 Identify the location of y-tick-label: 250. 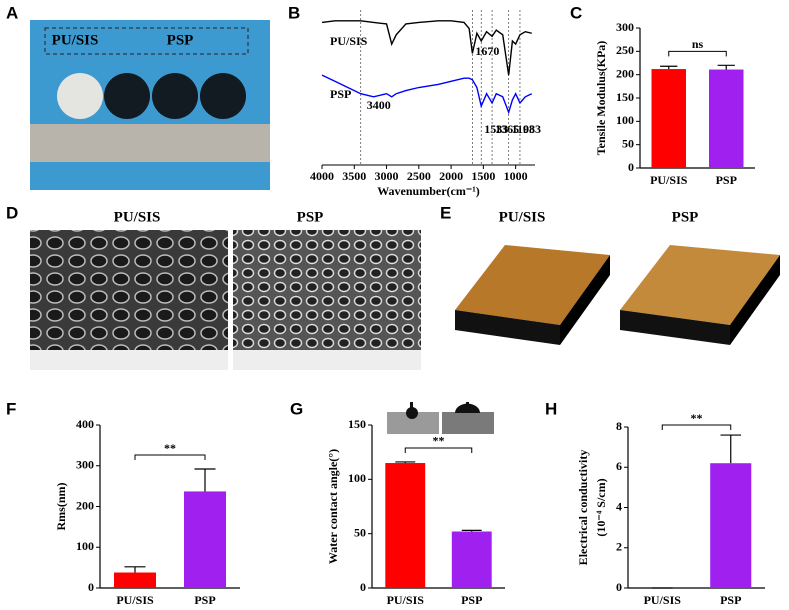
(625, 50).